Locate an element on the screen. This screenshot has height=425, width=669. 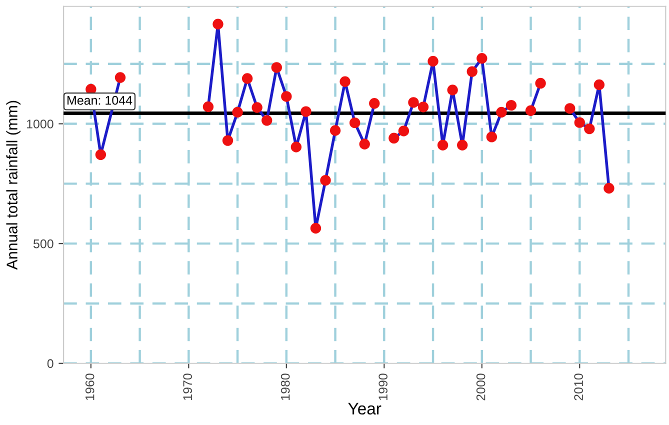
x-tick-label: 1990 is located at coordinates (383, 387).